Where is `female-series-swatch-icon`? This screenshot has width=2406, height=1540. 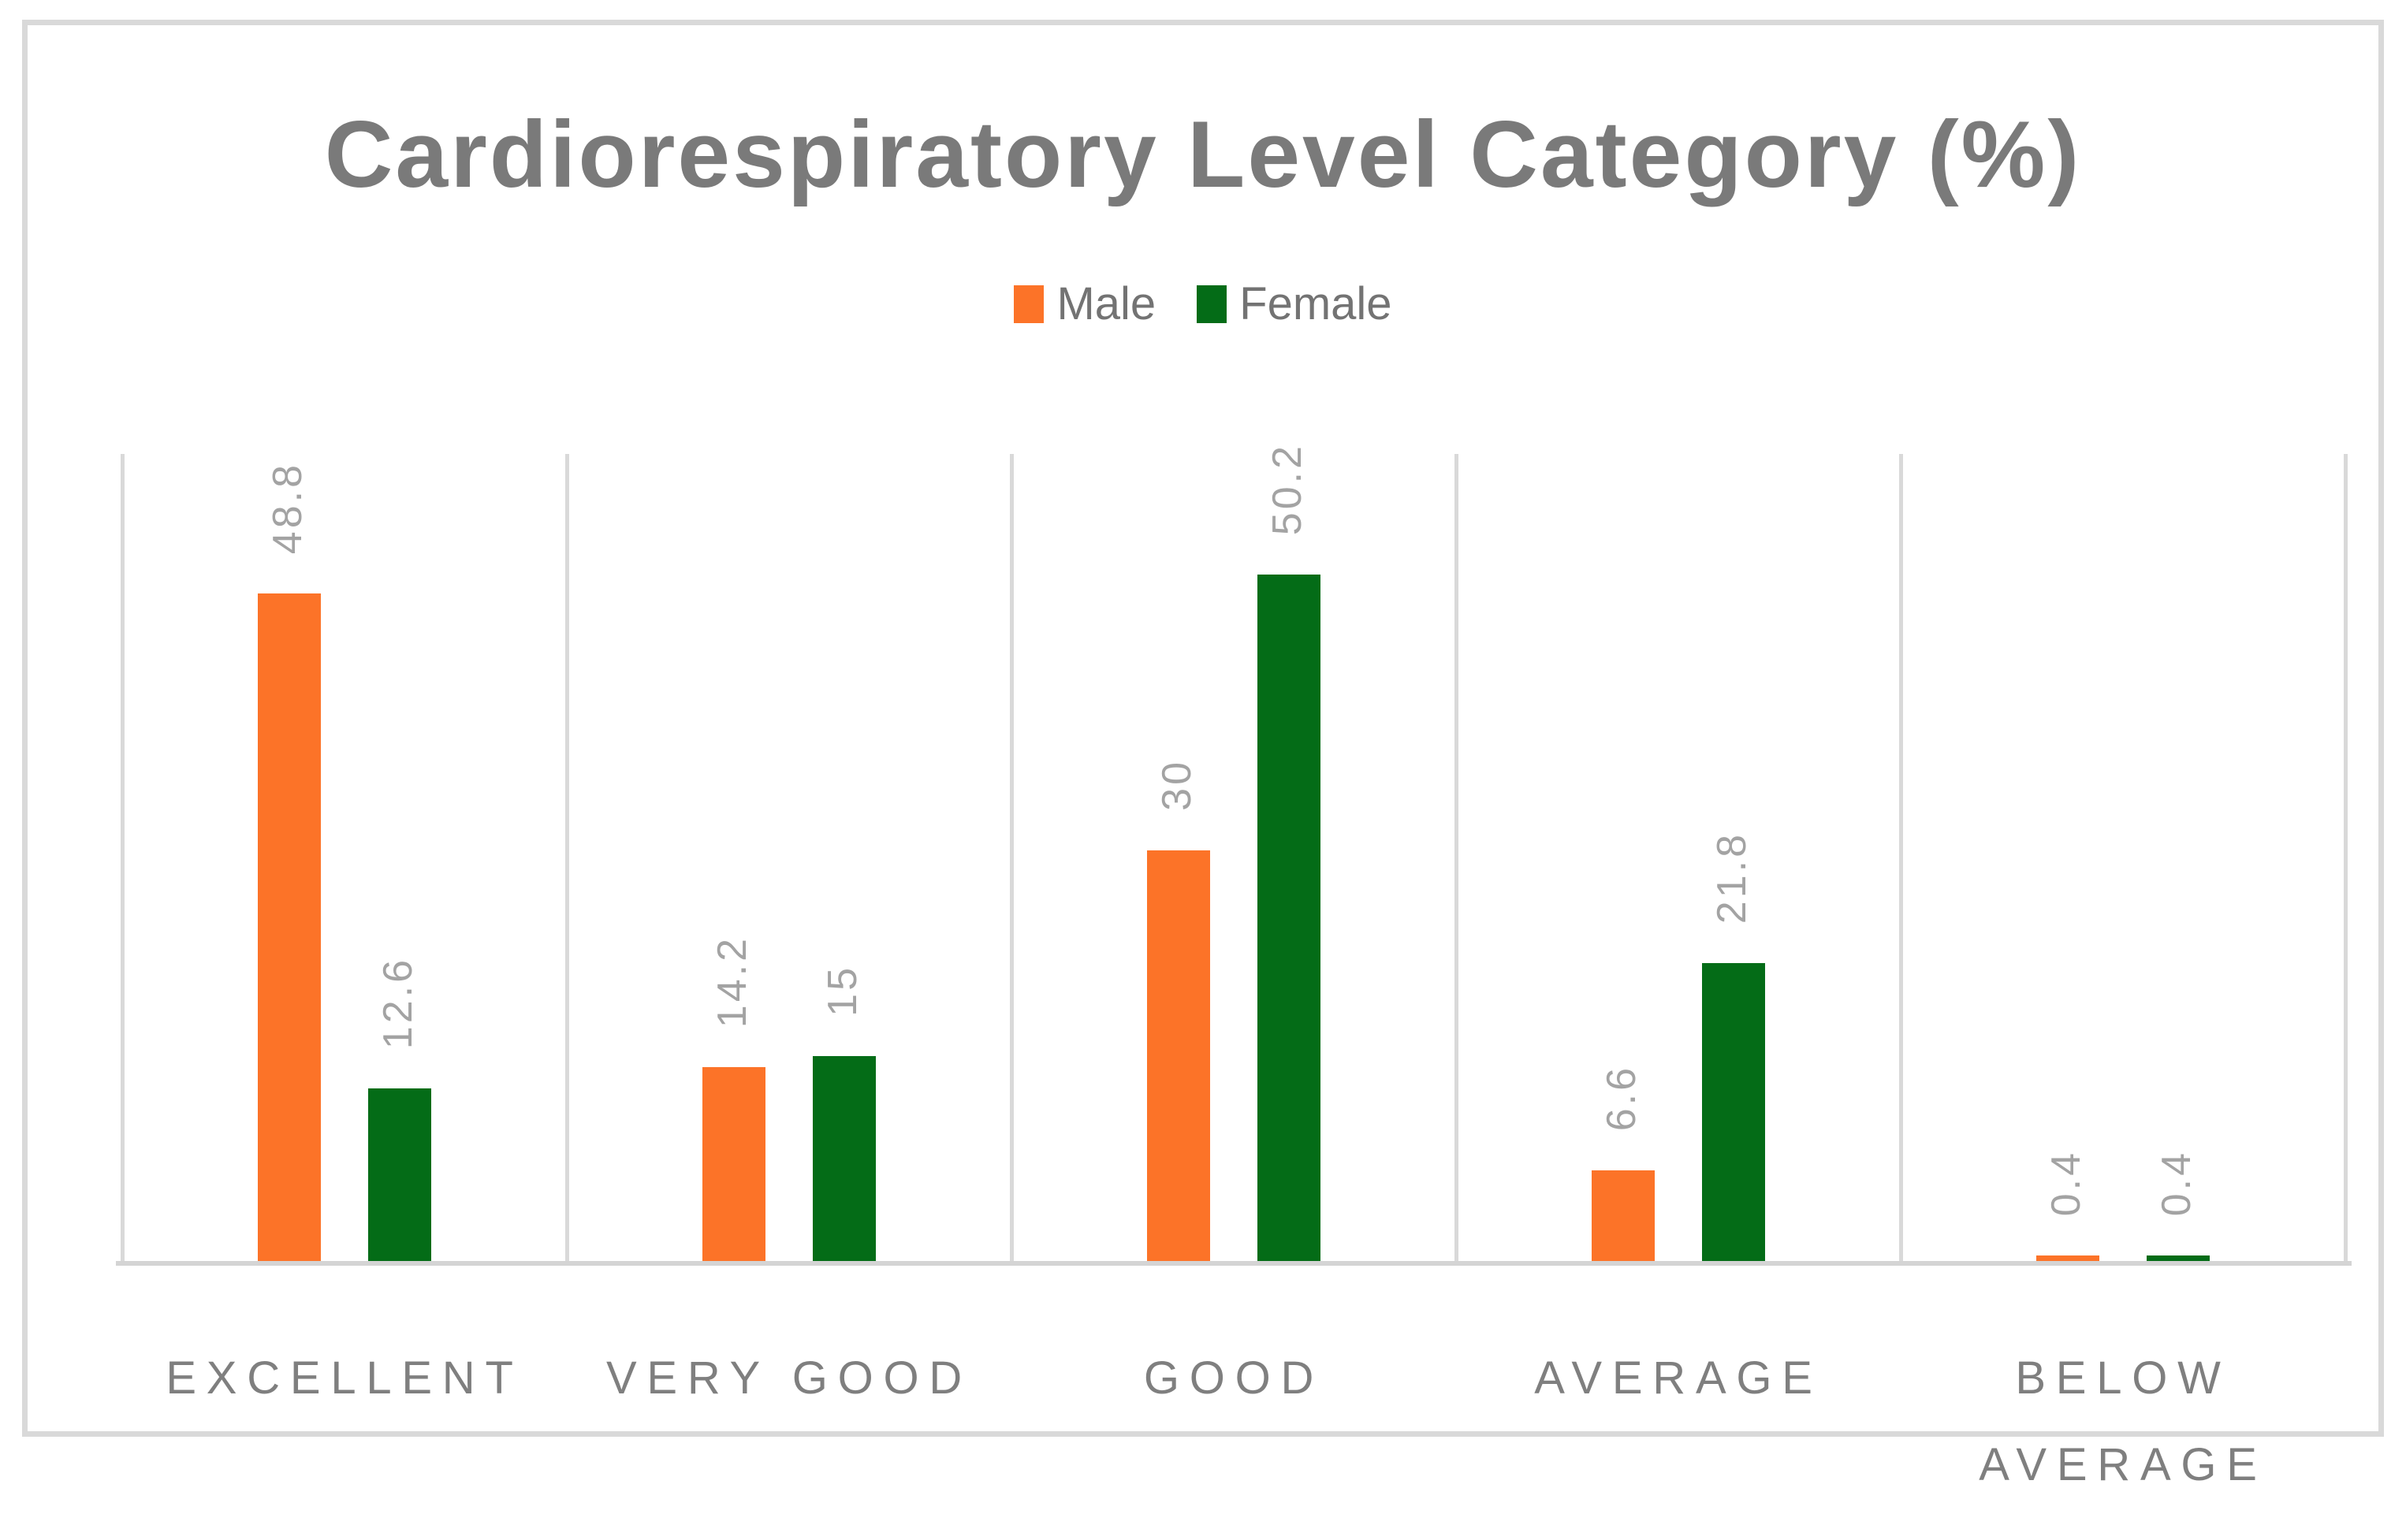 female-series-swatch-icon is located at coordinates (1212, 304).